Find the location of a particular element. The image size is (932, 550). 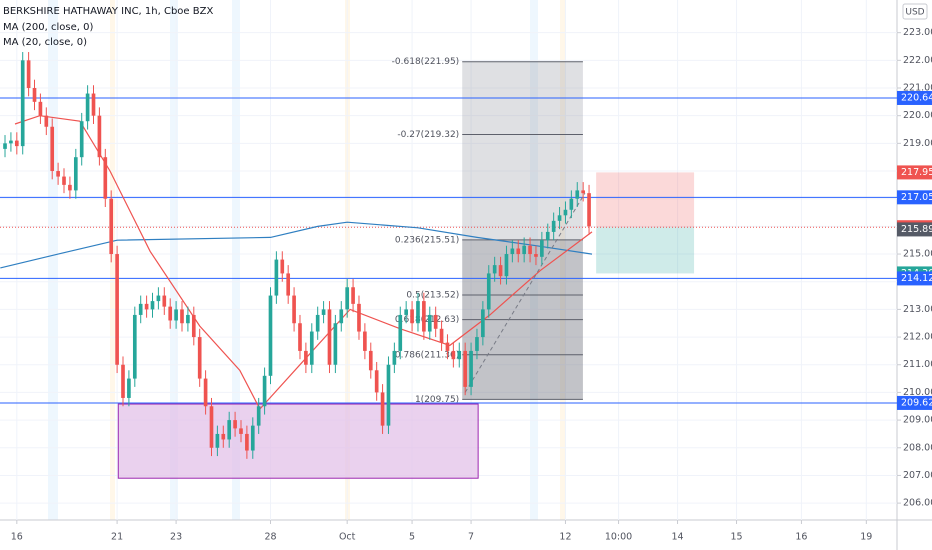

price-tag-label: 214.12 is located at coordinates (916, 278).